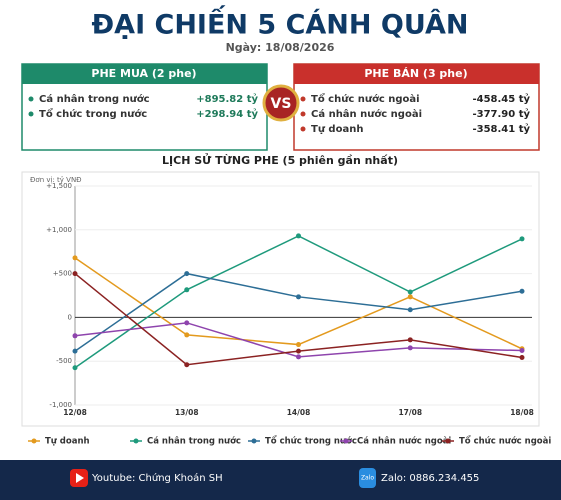  I want to click on y-tick-label: -500, so click(64, 361).